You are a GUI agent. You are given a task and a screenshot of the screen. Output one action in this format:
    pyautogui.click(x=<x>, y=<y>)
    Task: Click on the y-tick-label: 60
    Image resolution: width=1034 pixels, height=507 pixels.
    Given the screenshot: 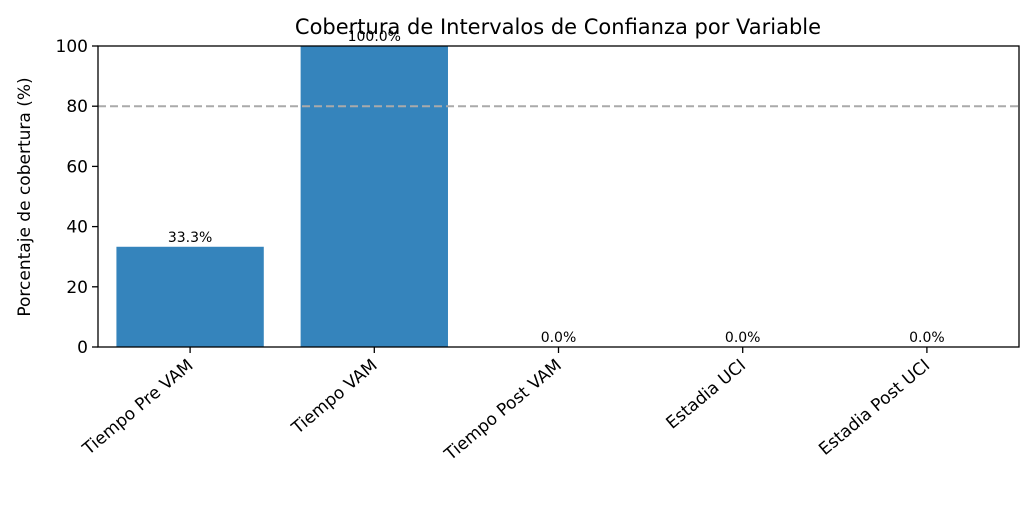 What is the action you would take?
    pyautogui.click(x=77, y=167)
    